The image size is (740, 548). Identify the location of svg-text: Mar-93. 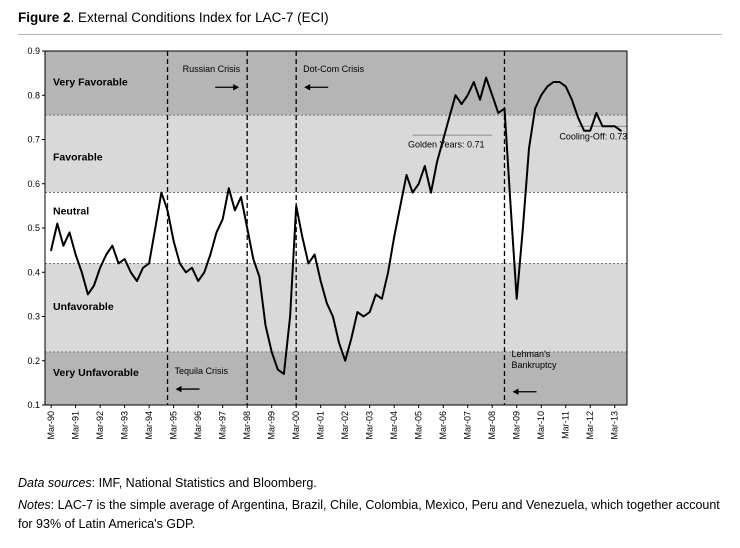
(125, 425).